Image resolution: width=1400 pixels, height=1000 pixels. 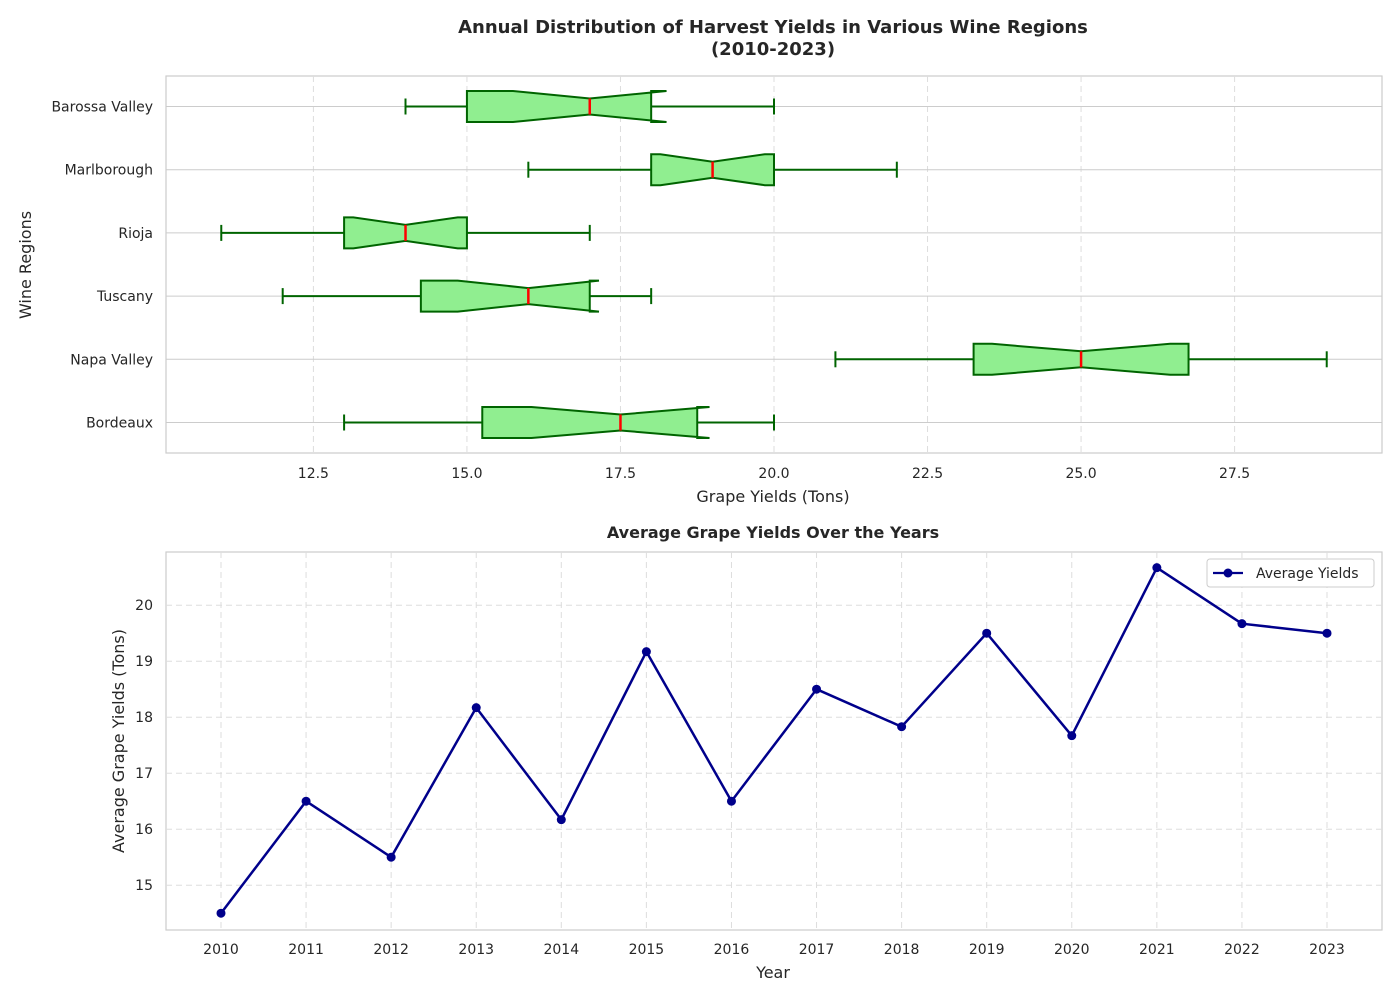 I want to click on line-x-tick-label: 2014, so click(x=561, y=950).